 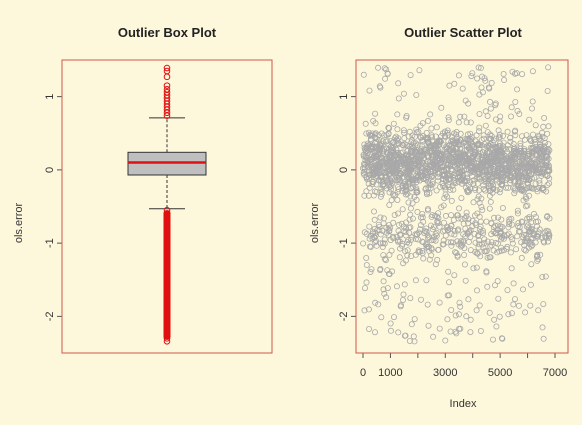 What do you see at coordinates (344, 243) in the screenshot?
I see `scatter-y-tick-label: -1` at bounding box center [344, 243].